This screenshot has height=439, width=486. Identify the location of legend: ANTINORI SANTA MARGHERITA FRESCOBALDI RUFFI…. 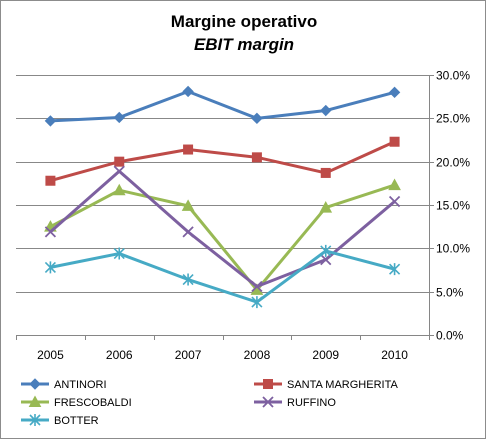
(209, 402).